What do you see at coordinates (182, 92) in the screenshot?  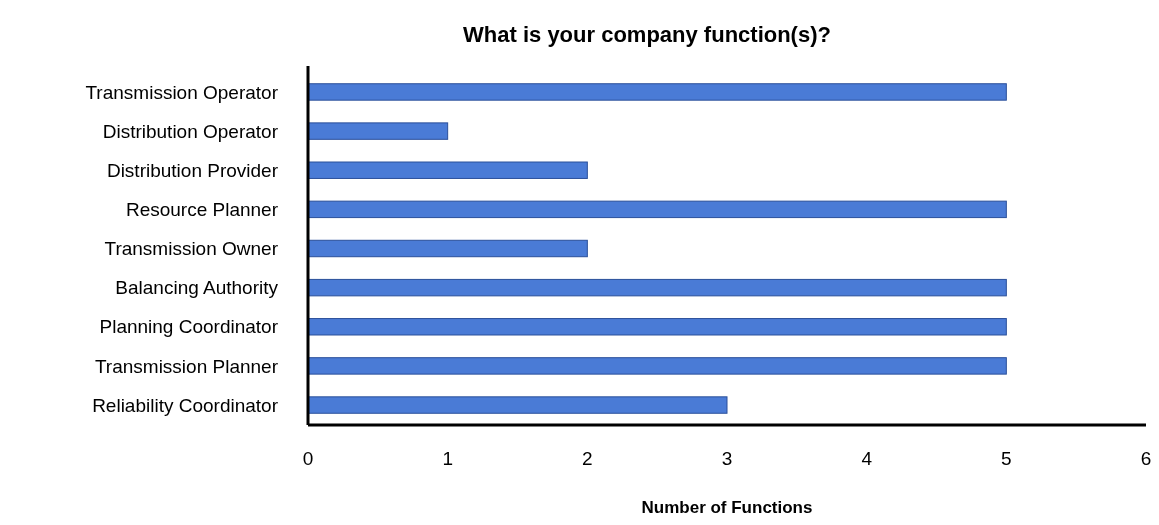 I see `y-tick-label: Transmission Operator` at bounding box center [182, 92].